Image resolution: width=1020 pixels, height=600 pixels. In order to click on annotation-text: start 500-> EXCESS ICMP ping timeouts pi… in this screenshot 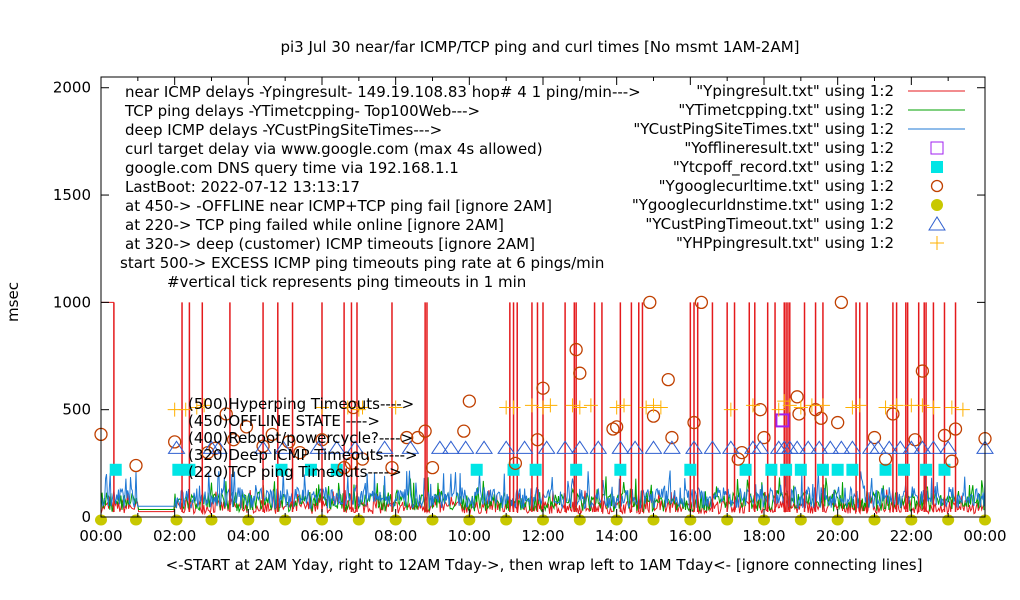, I will do `click(362, 263)`.